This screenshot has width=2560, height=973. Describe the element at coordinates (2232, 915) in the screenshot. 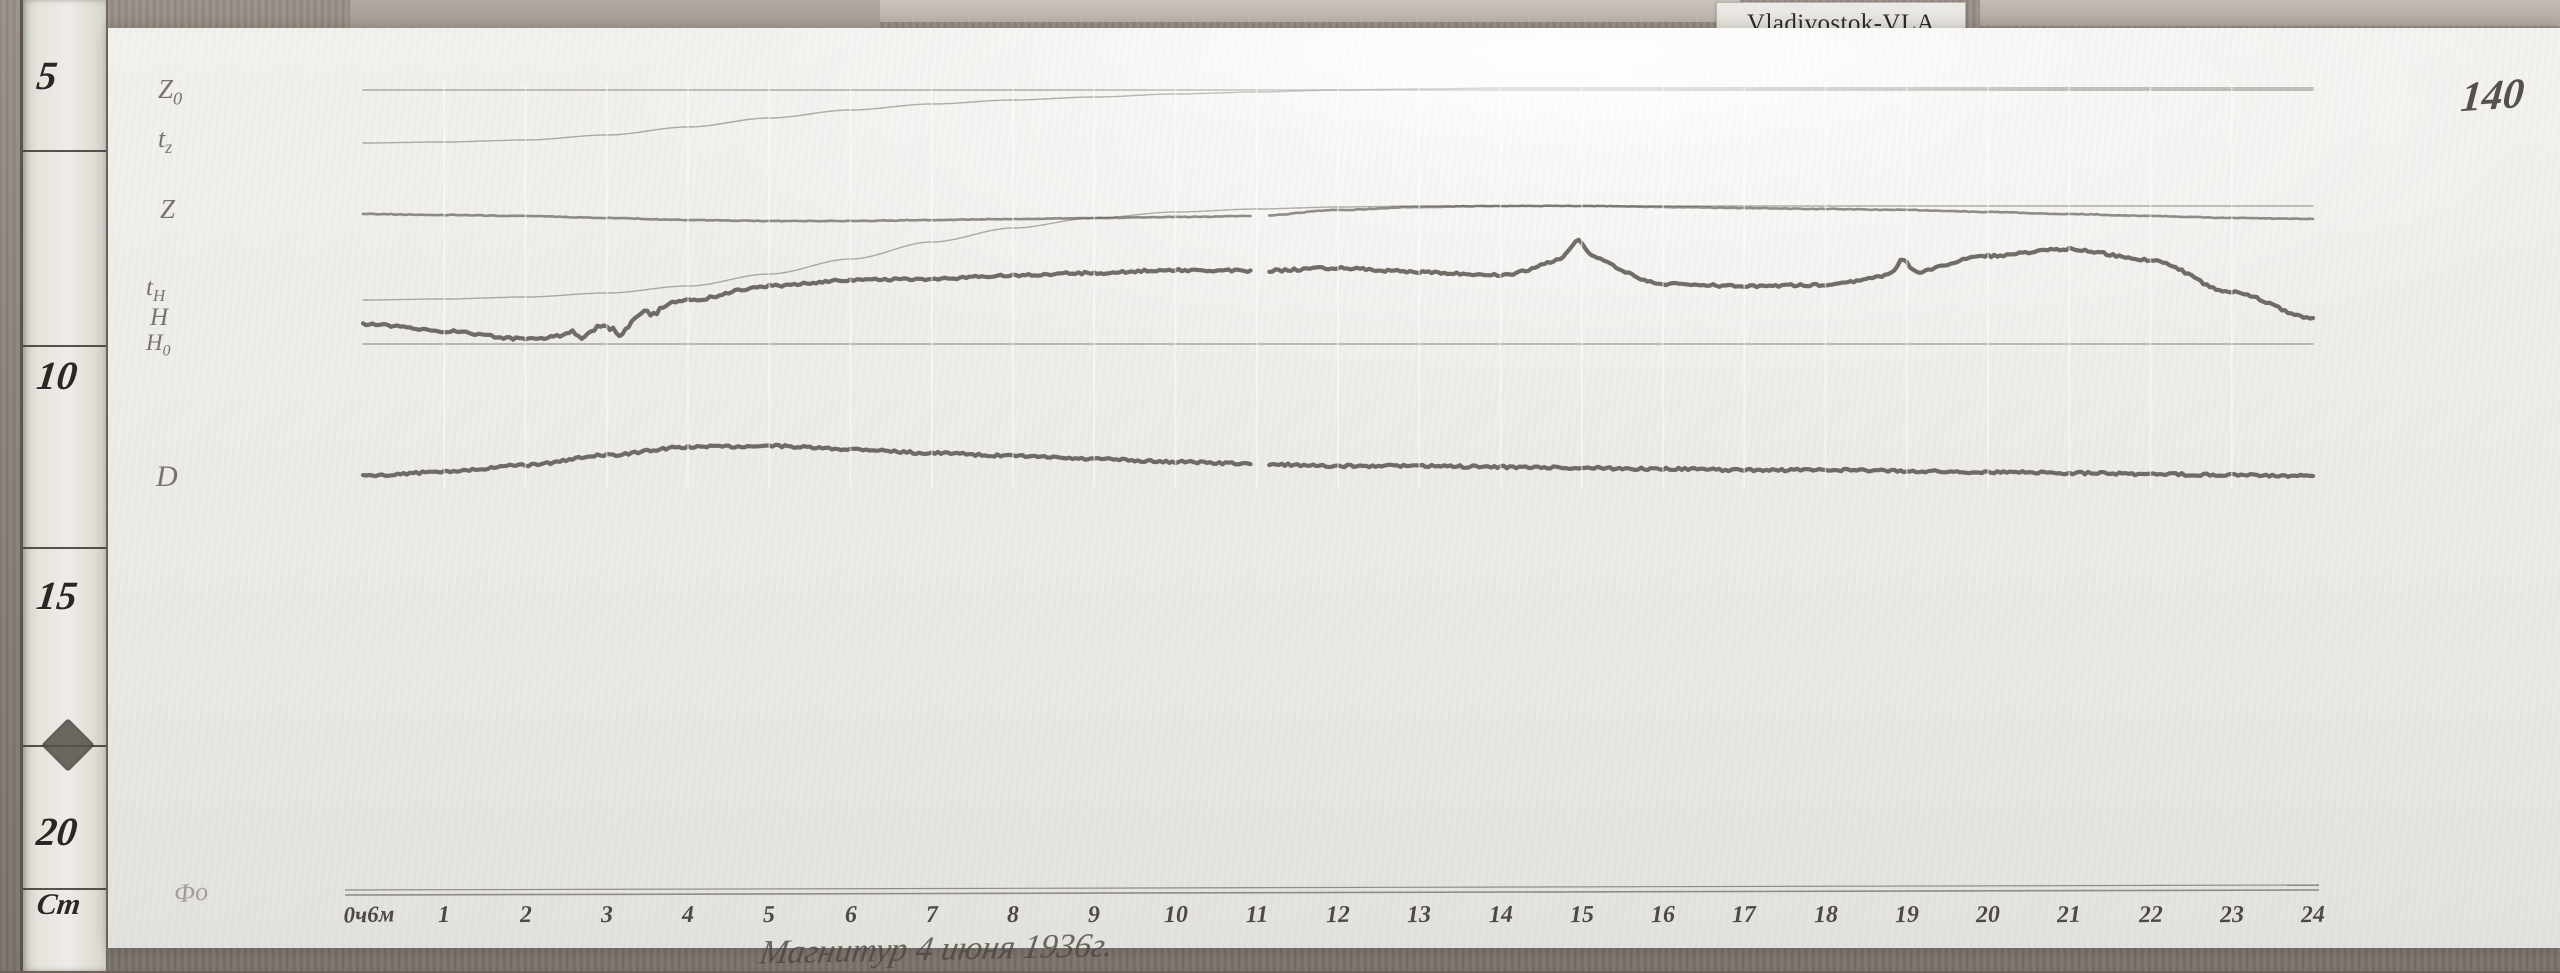

I see `time-tick-23: 23` at that location.